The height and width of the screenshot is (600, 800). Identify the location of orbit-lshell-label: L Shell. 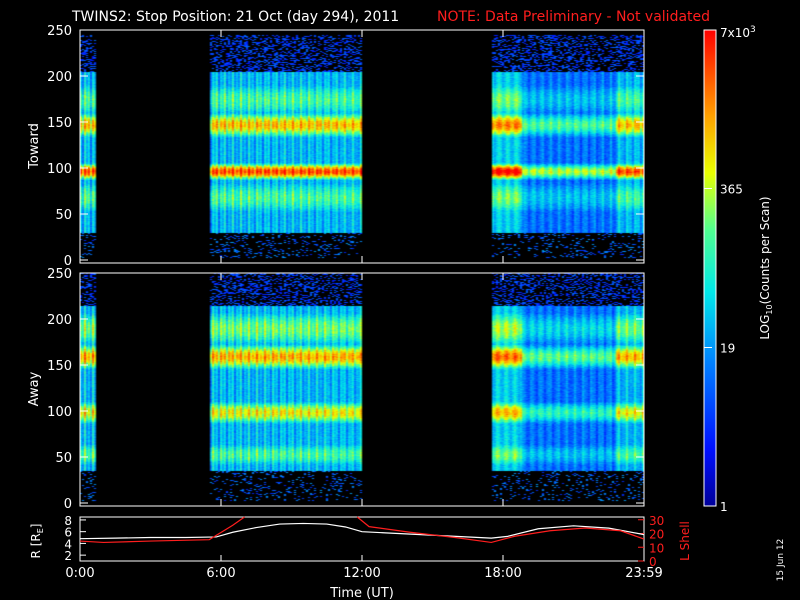
(685, 541).